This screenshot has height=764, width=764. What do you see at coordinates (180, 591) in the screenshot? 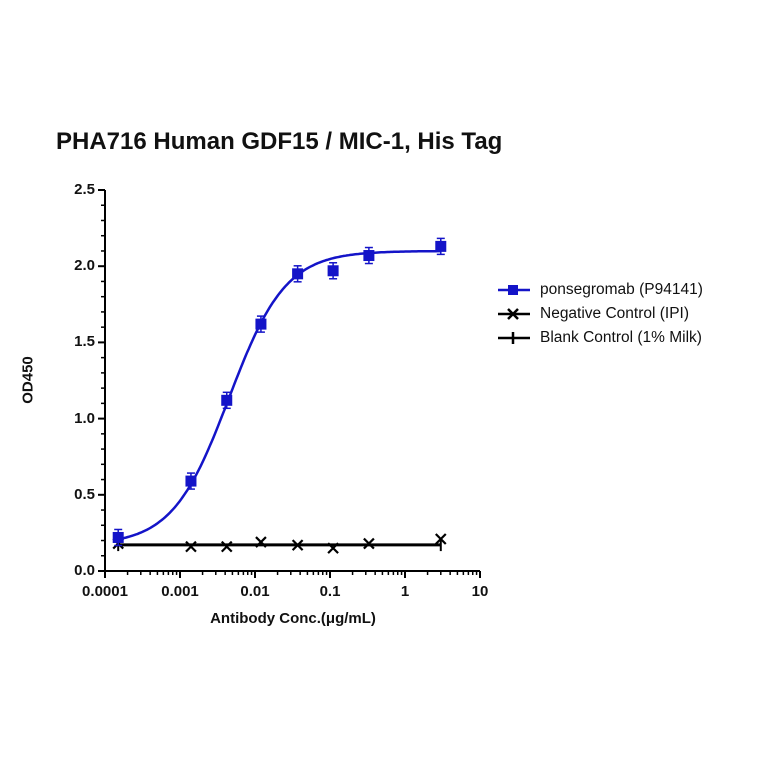
I see `x-tick-label: 0.001` at bounding box center [180, 591].